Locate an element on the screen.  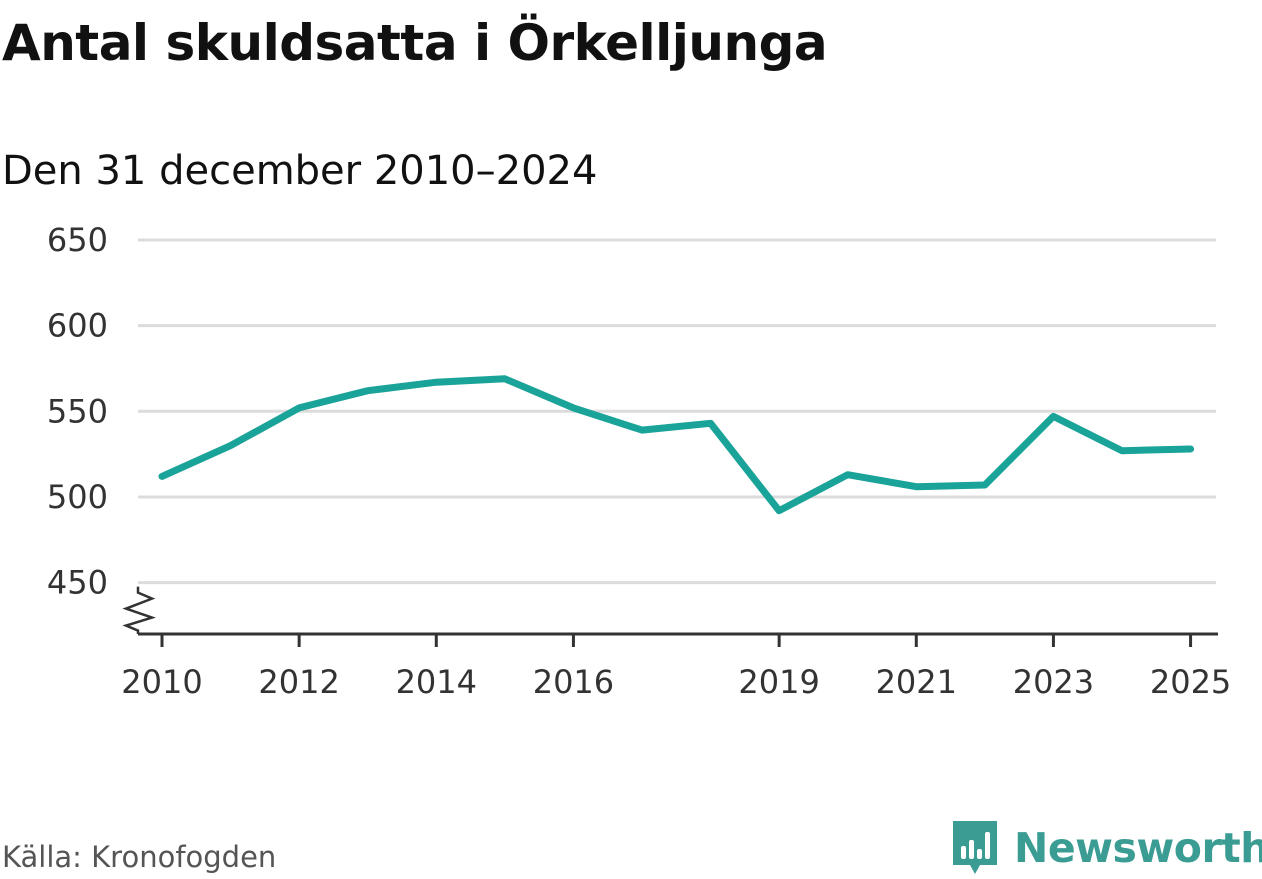
y-tick-label: 600 is located at coordinates (77, 326).